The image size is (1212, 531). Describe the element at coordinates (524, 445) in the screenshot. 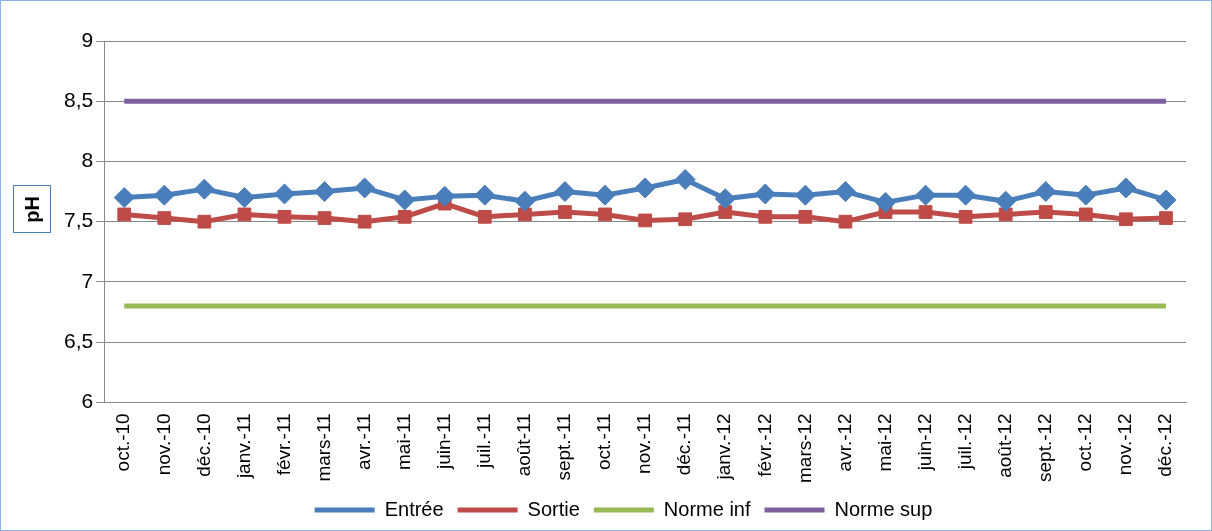

I see `x-tick-label: août-11` at that location.